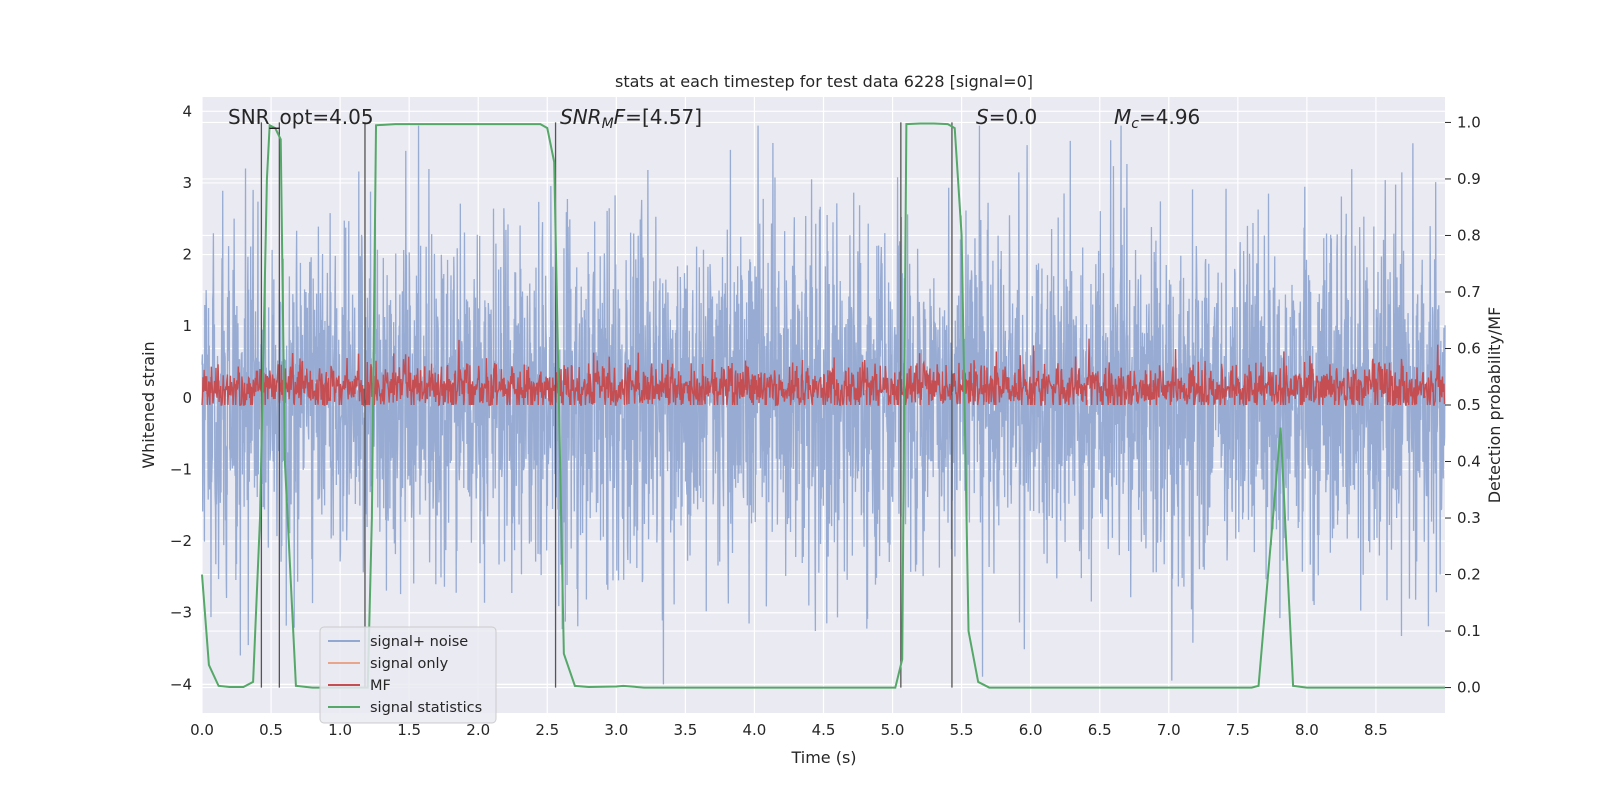 This screenshot has height=800, width=1600. What do you see at coordinates (1169, 730) in the screenshot?
I see `x-tick-label: 7.0` at bounding box center [1169, 730].